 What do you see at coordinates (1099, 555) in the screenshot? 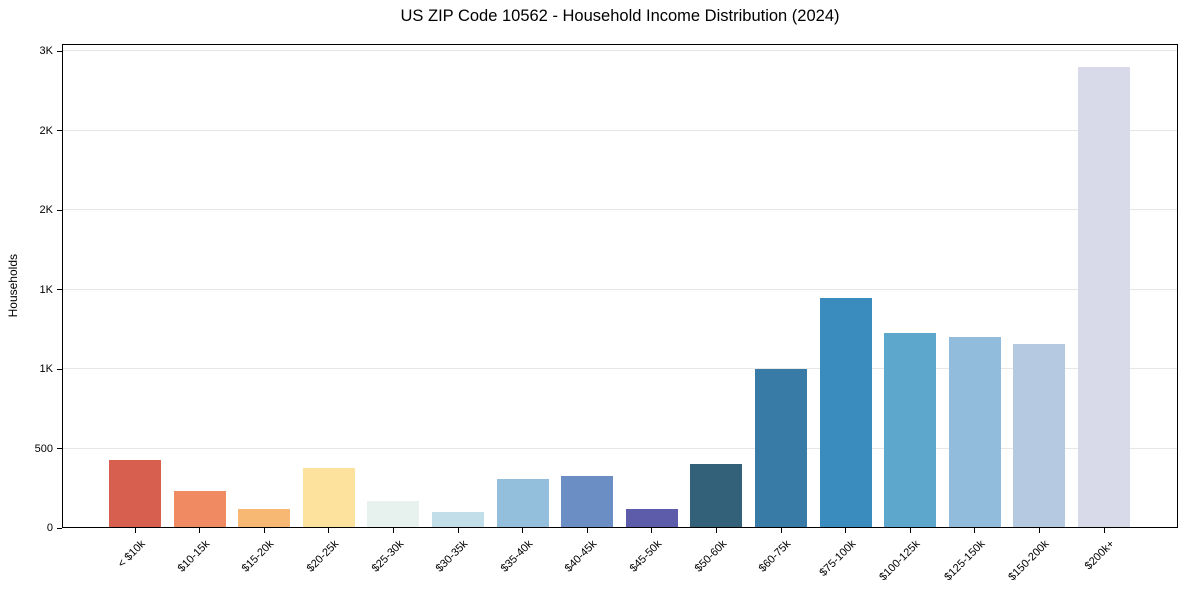
I see `x-tick-label: $200k+` at bounding box center [1099, 555].